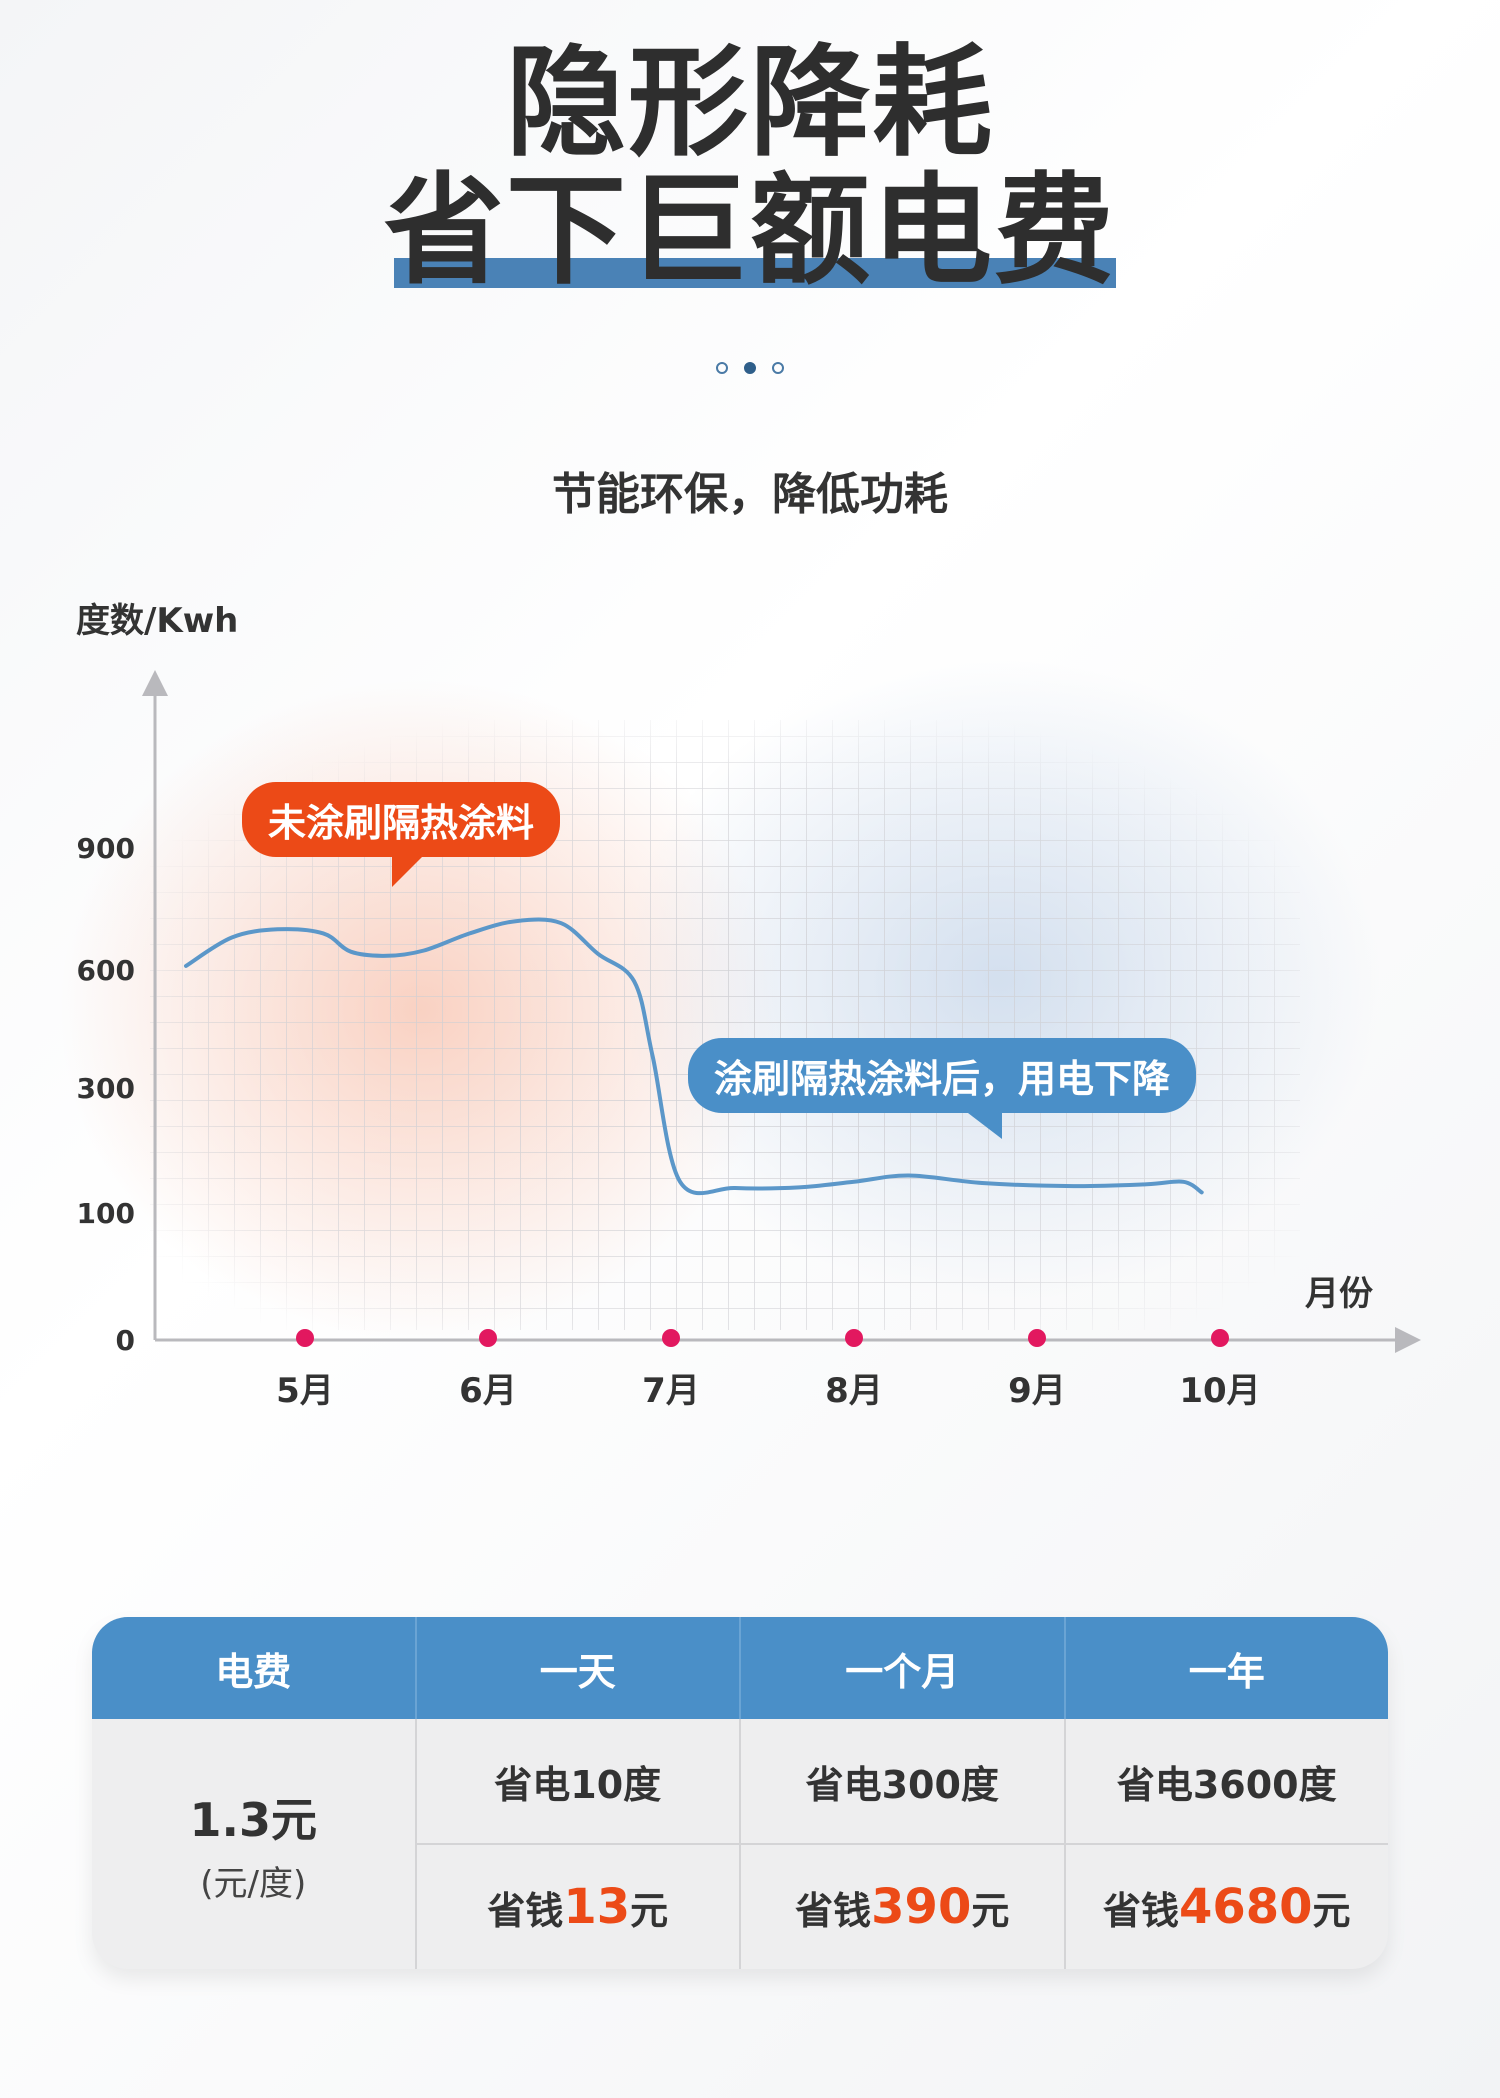  What do you see at coordinates (578, 1784) in the screenshot?
I see `power-saved-cell: 省电10度` at bounding box center [578, 1784].